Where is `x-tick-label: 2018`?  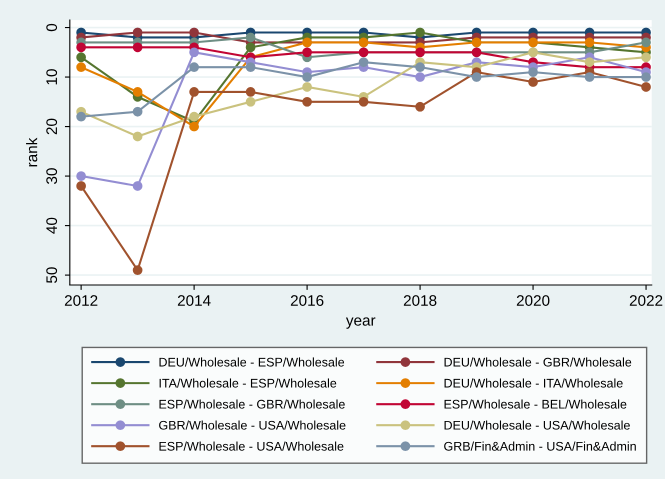 x-tick-label: 2018 is located at coordinates (420, 300).